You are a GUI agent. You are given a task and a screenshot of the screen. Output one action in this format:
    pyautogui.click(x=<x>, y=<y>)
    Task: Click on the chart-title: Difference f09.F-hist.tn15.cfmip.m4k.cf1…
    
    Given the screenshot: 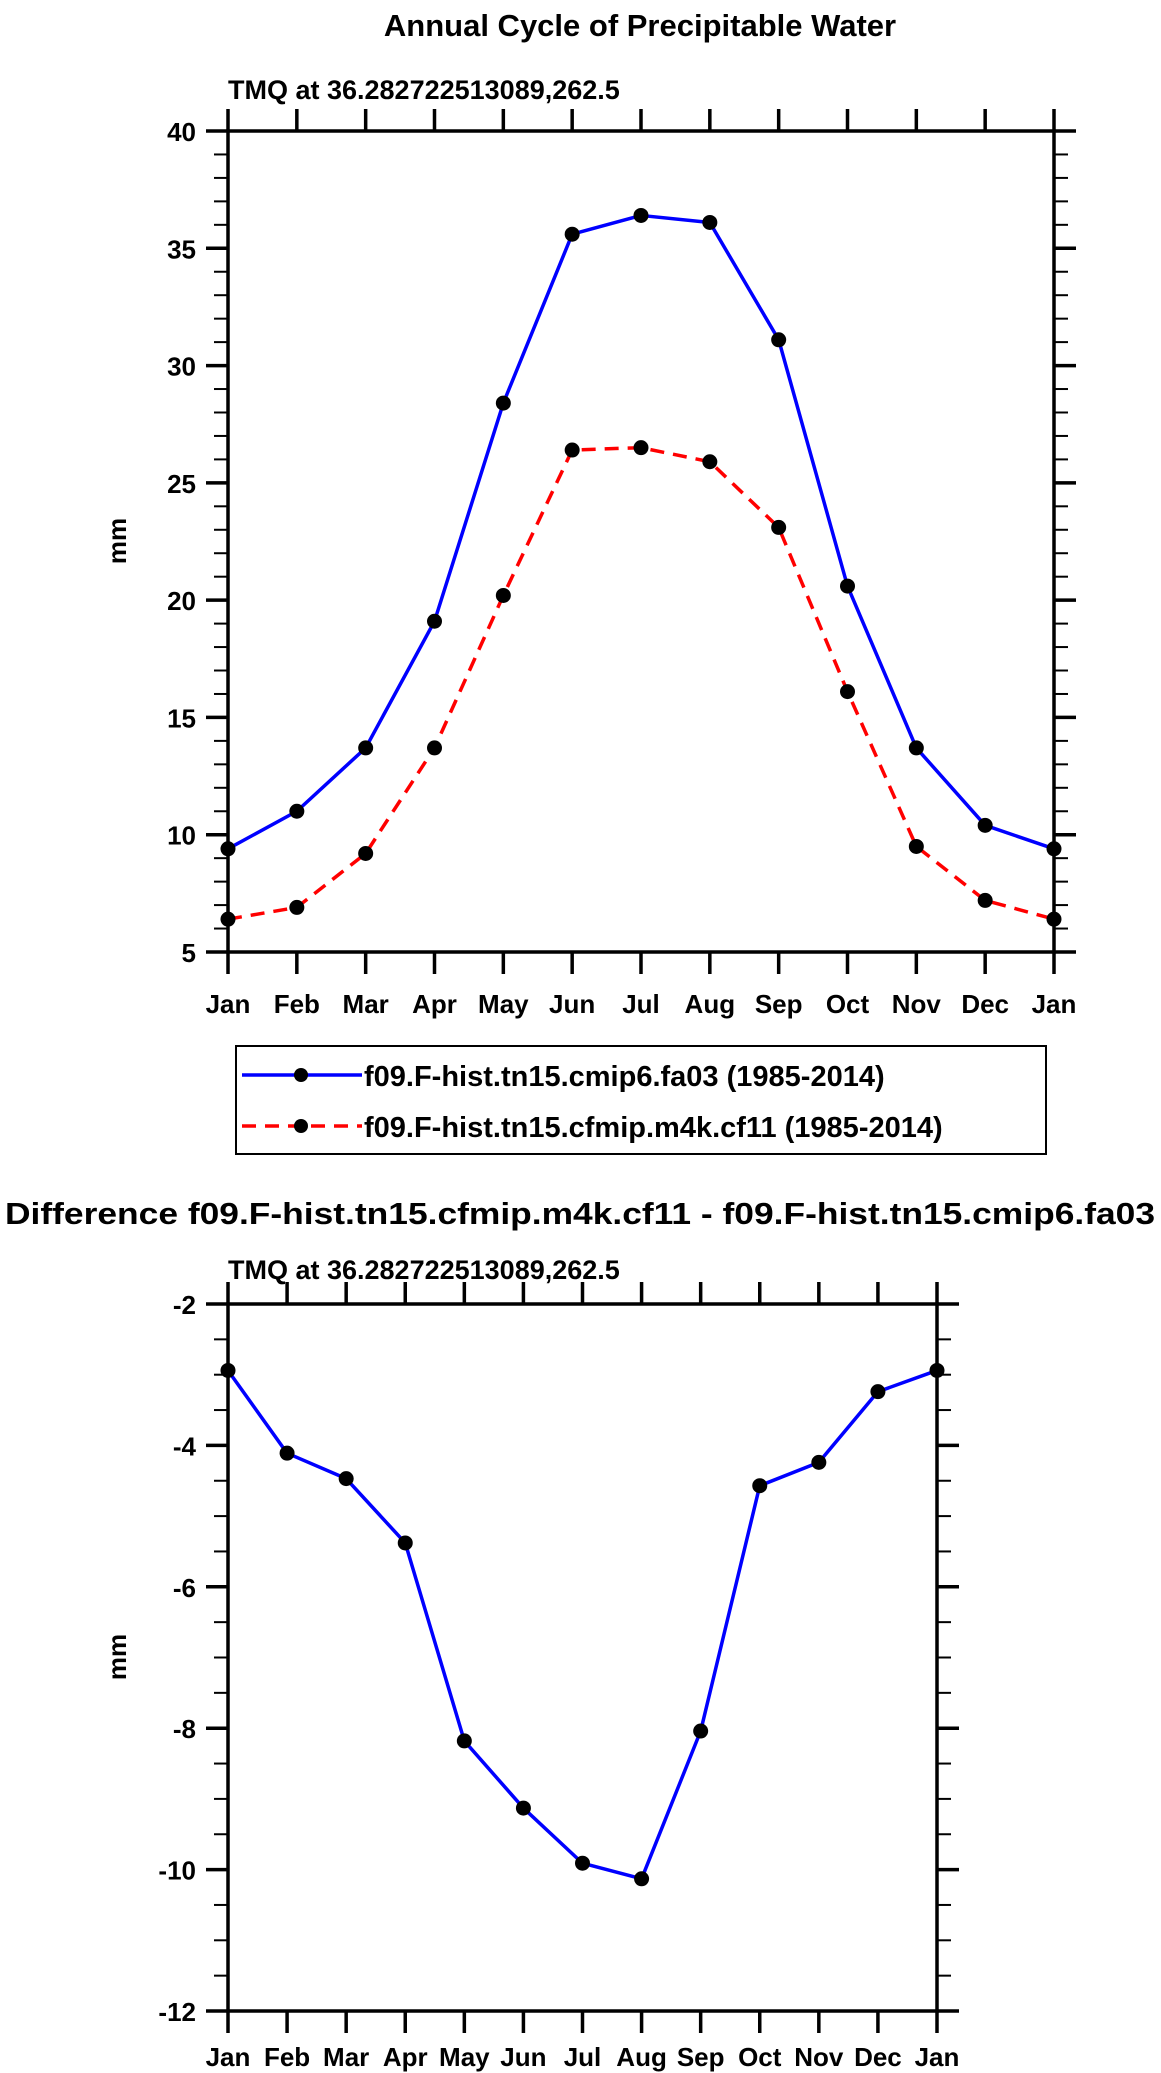 What is the action you would take?
    pyautogui.click(x=580, y=1213)
    